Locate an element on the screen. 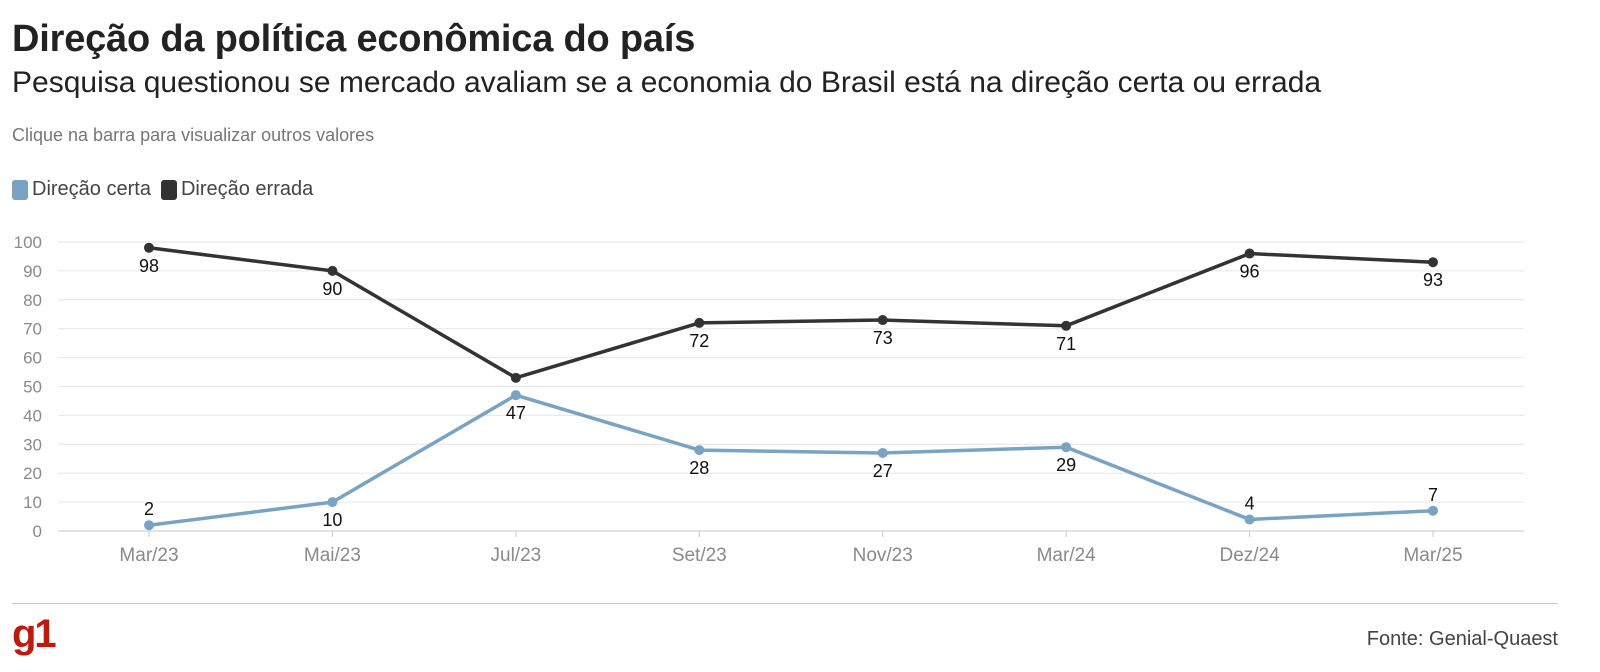 The image size is (1600, 672). legend-item-direcao-errada: Direção errada is located at coordinates (237, 189).